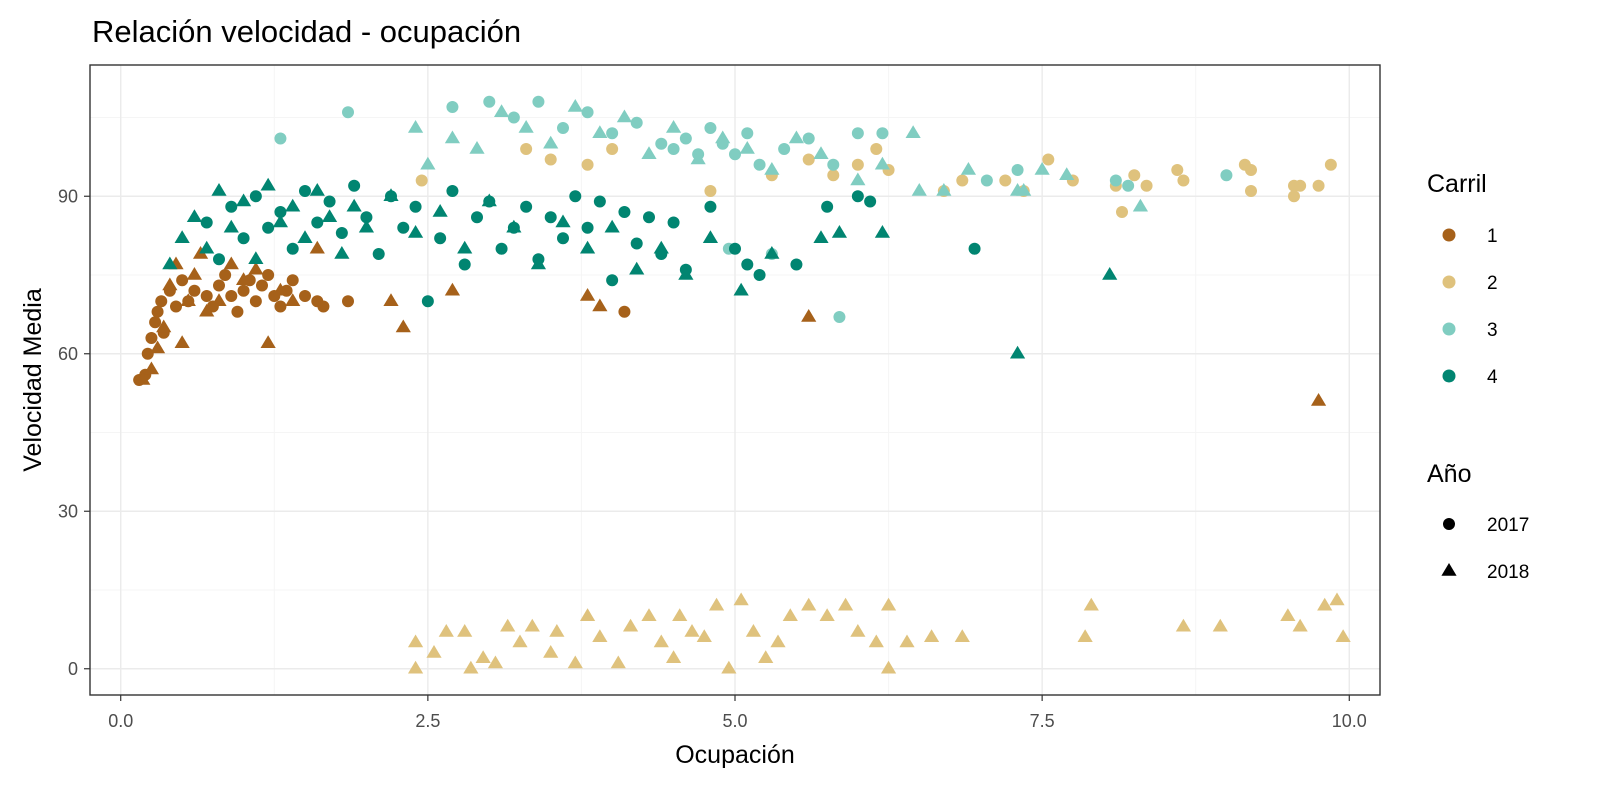  I want to click on y-tick-label: 60, so click(68, 354).